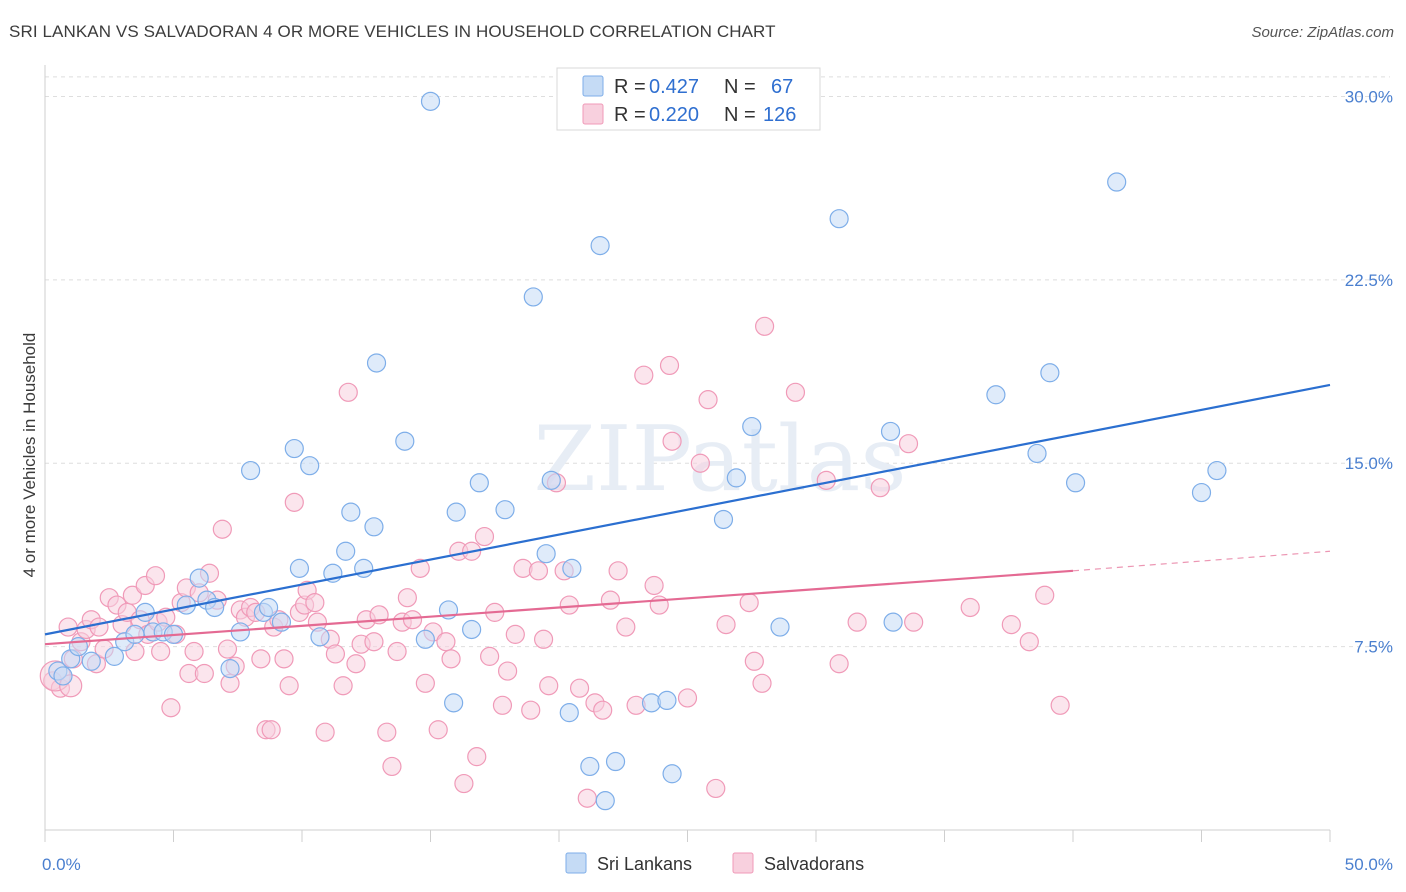 The width and height of the screenshot is (1406, 892). I want to click on y-tick-label: 7.5%, so click(1373, 647).